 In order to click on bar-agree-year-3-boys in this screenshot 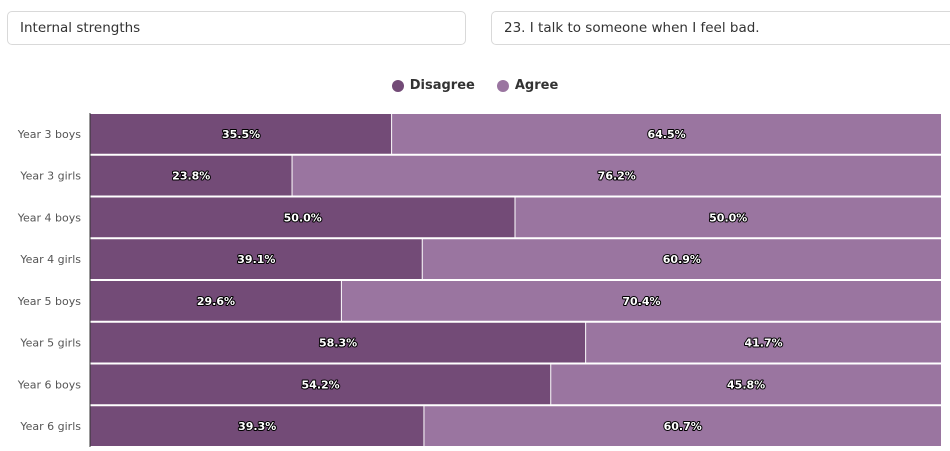, I will do `click(667, 134)`.